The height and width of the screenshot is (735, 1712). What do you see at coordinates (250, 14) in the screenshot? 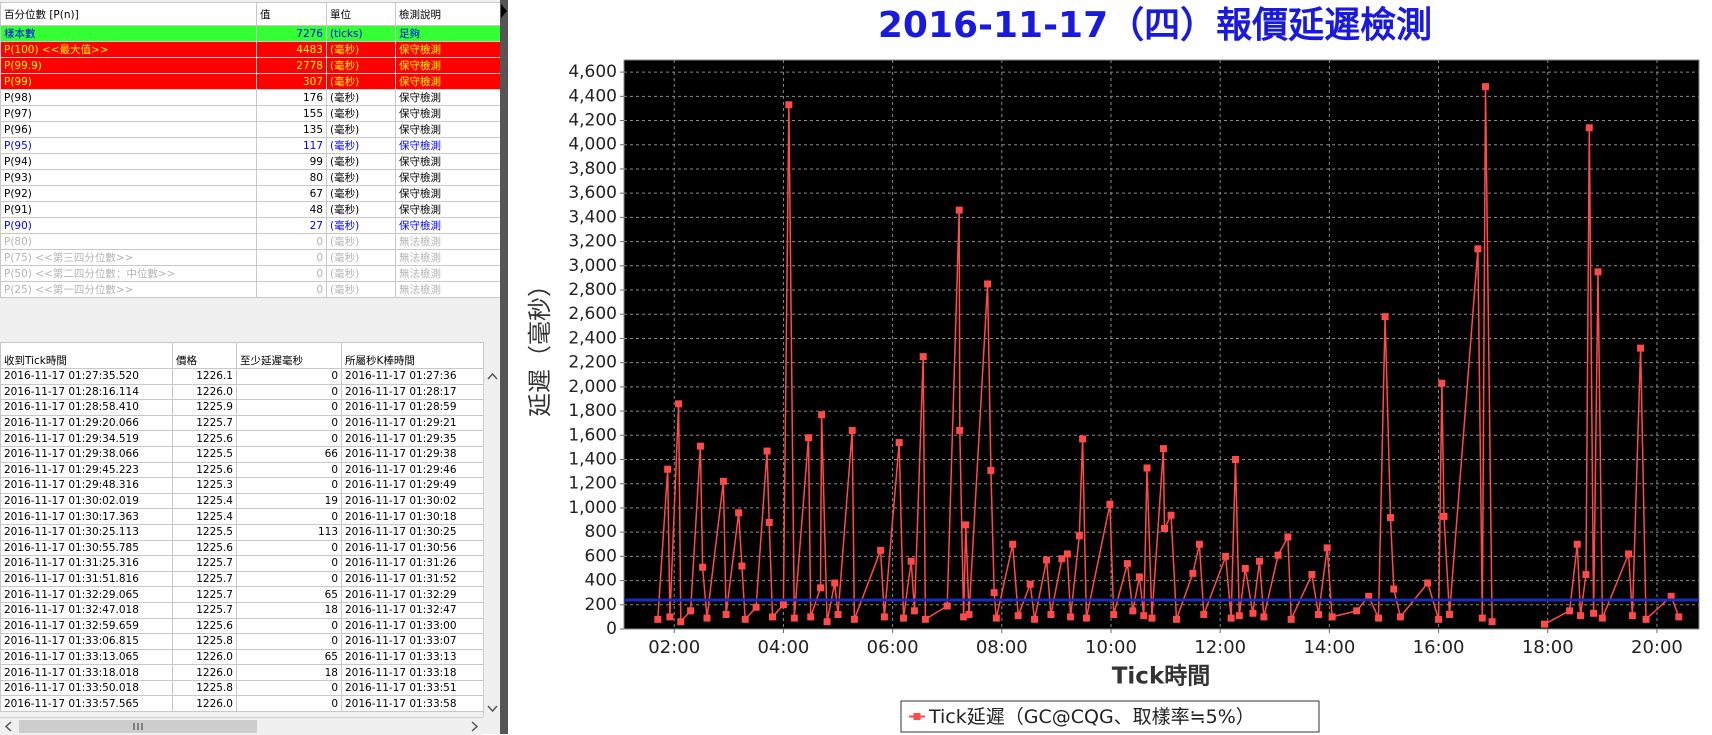
I see `table-header: 百分位數 [P(n)] 值單位 檢測說明` at bounding box center [250, 14].